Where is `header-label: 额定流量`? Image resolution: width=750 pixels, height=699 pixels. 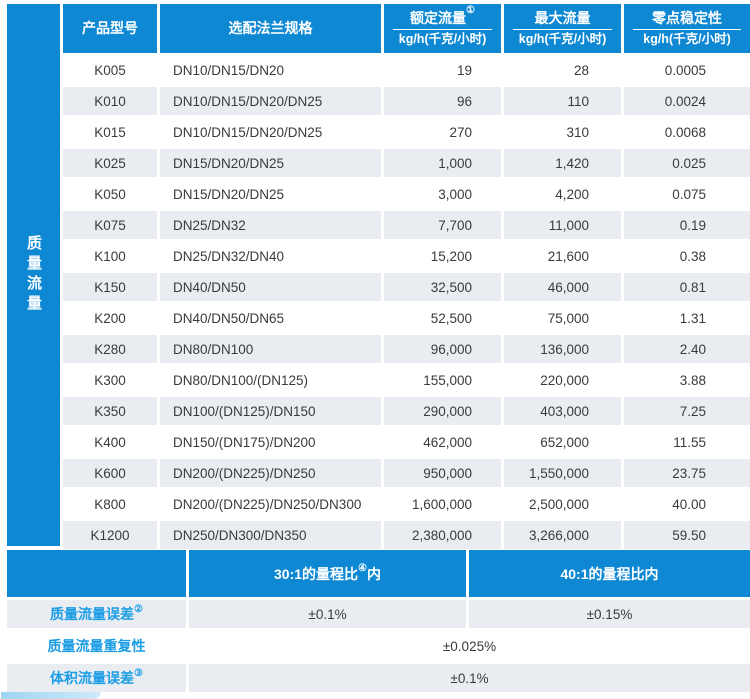
header-label: 额定流量 is located at coordinates (438, 18).